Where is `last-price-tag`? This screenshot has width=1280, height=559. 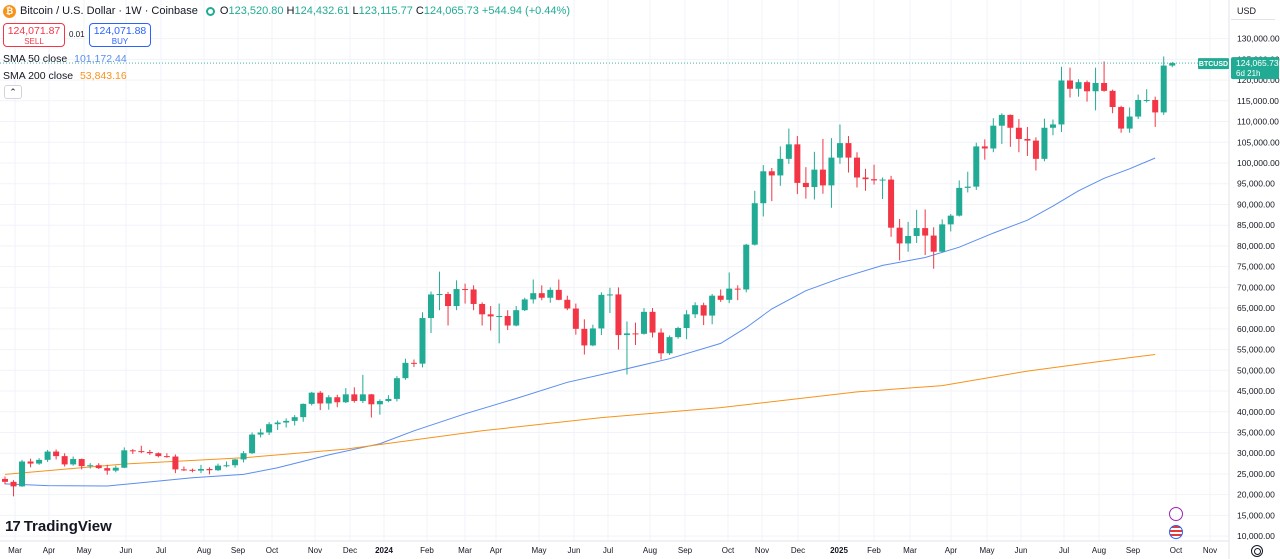 last-price-tag is located at coordinates (1255, 68).